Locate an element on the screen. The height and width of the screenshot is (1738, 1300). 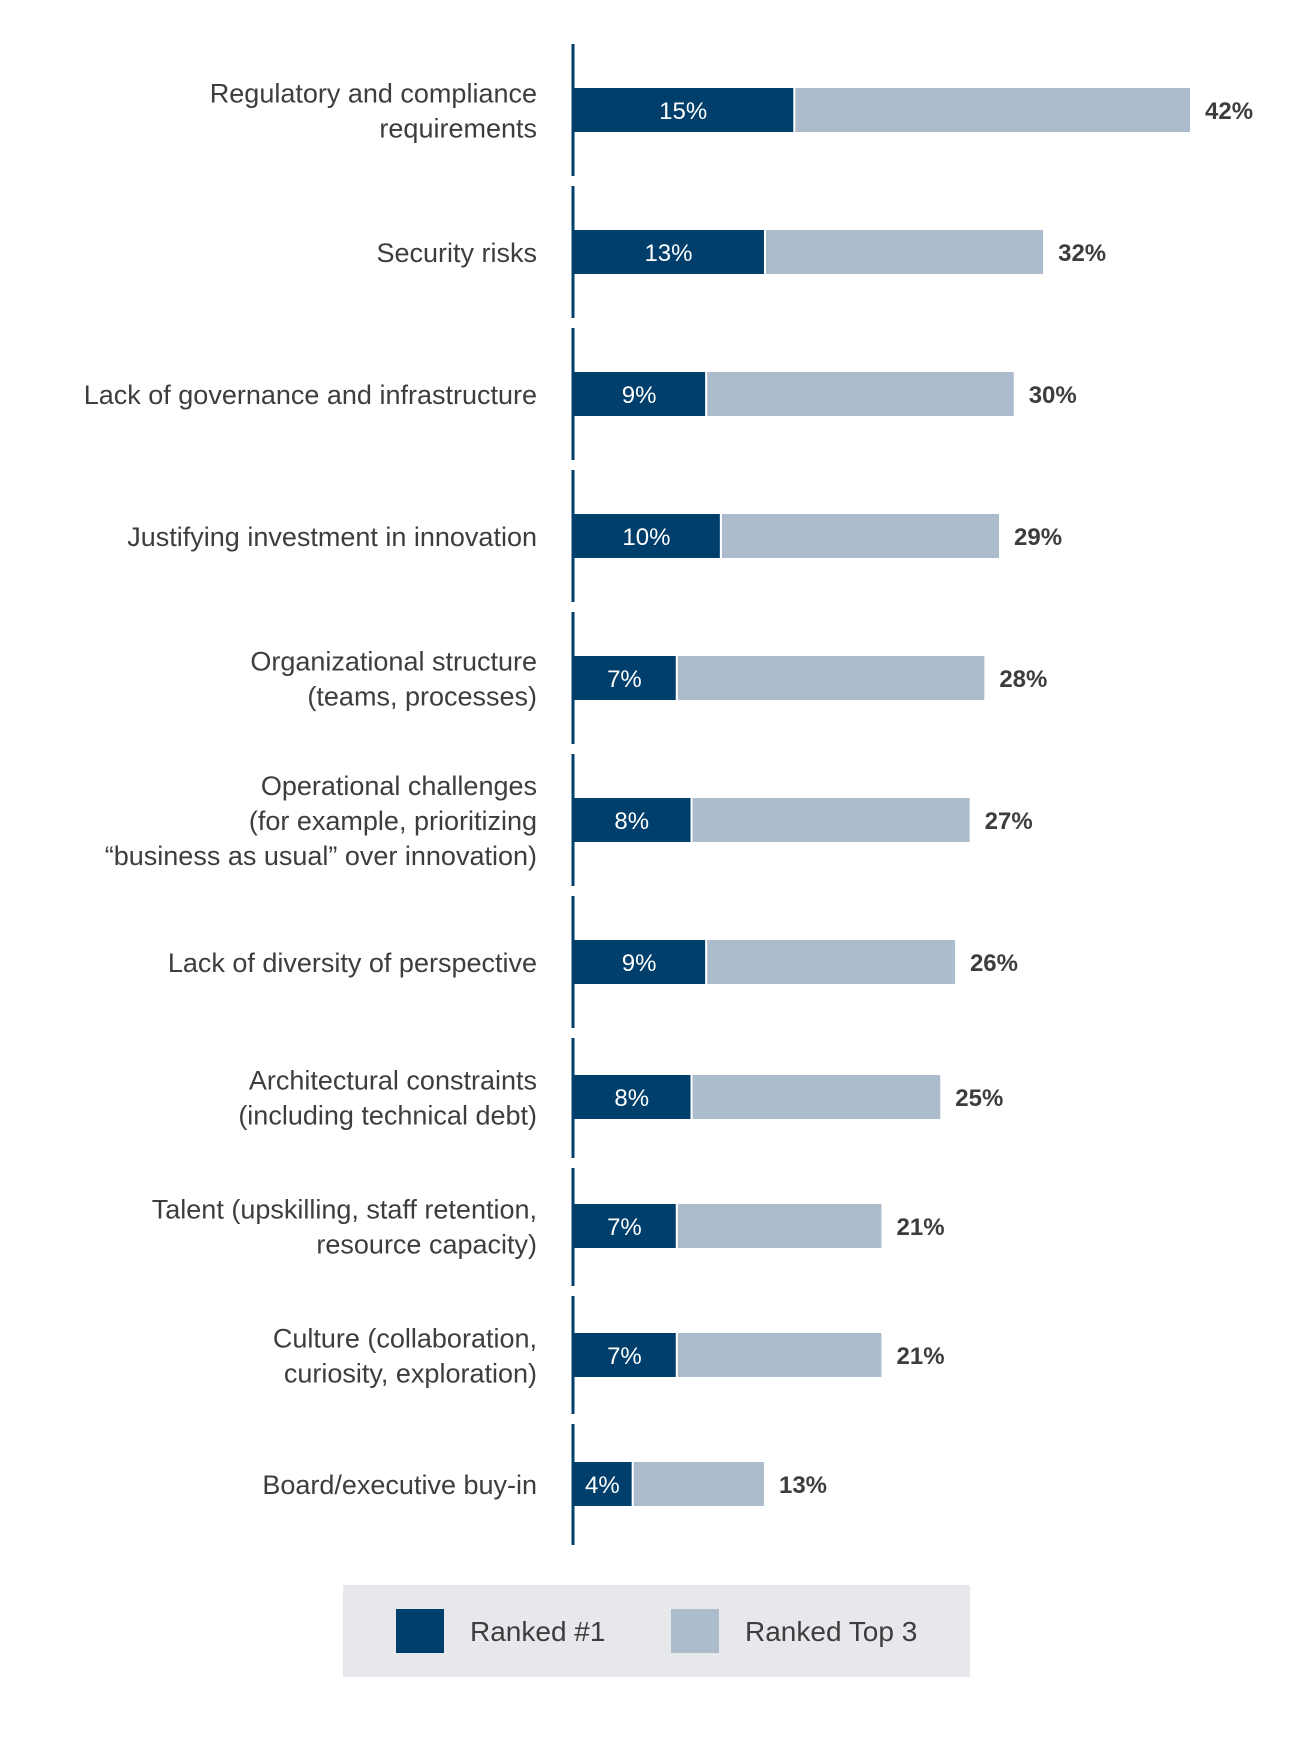
data-label-ranked-1: 15% is located at coordinates (683, 111).